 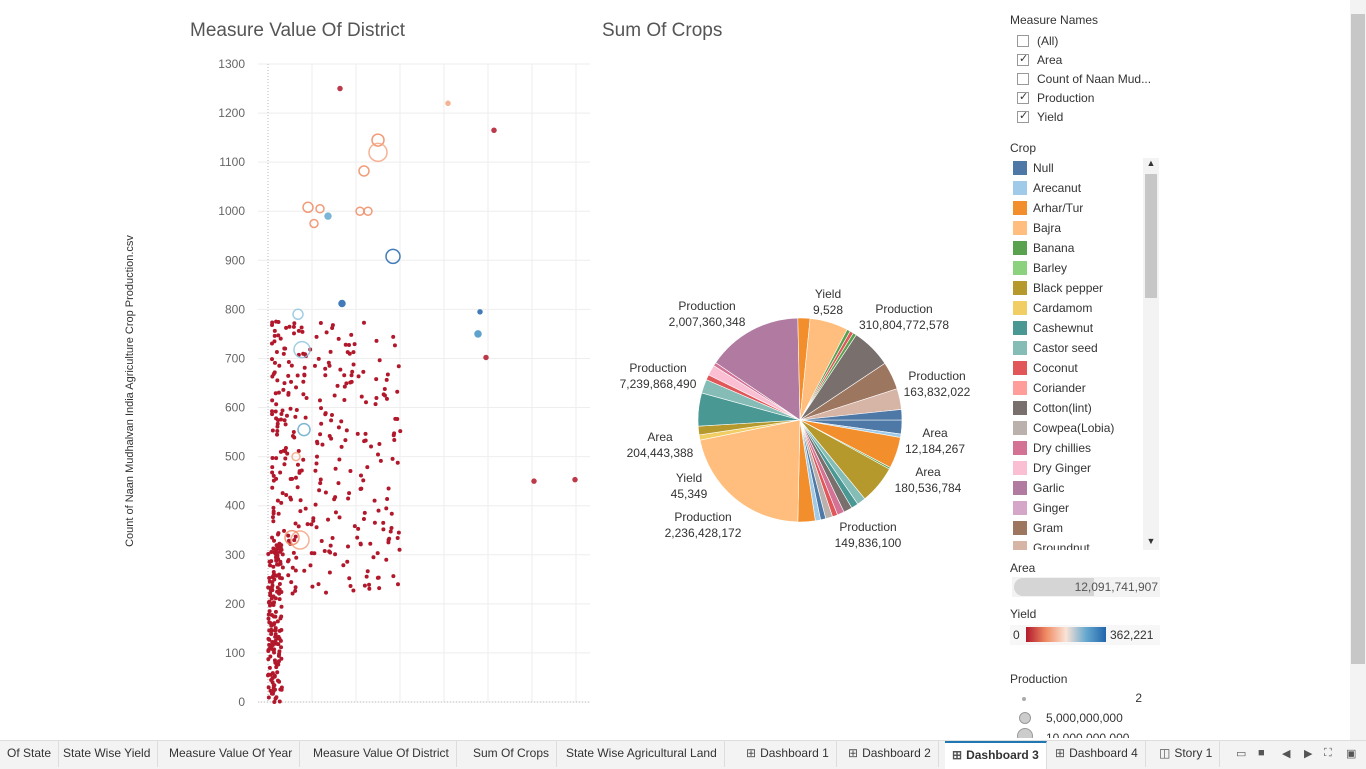 I want to click on crop-legend-item: Groundnut, so click(x=1085, y=544).